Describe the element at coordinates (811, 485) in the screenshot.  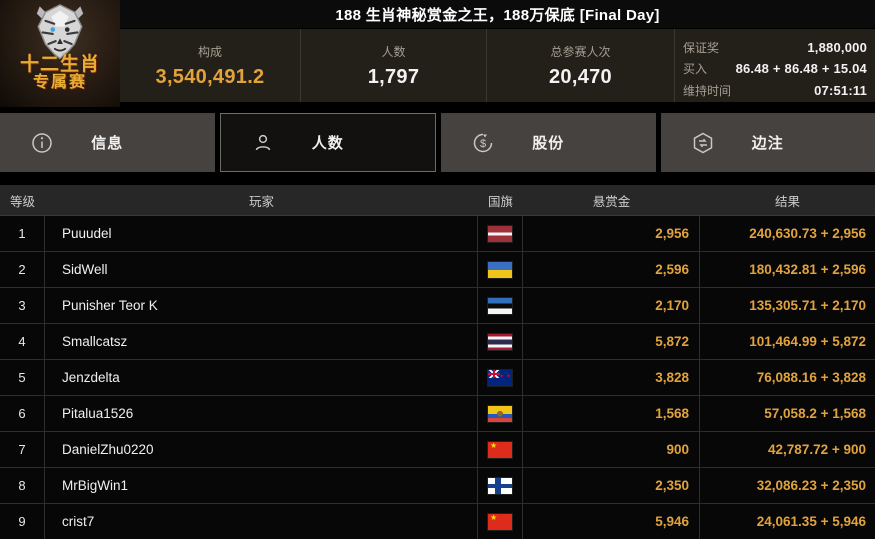
I see `result-value: 32,086.23 + 2,350` at that location.